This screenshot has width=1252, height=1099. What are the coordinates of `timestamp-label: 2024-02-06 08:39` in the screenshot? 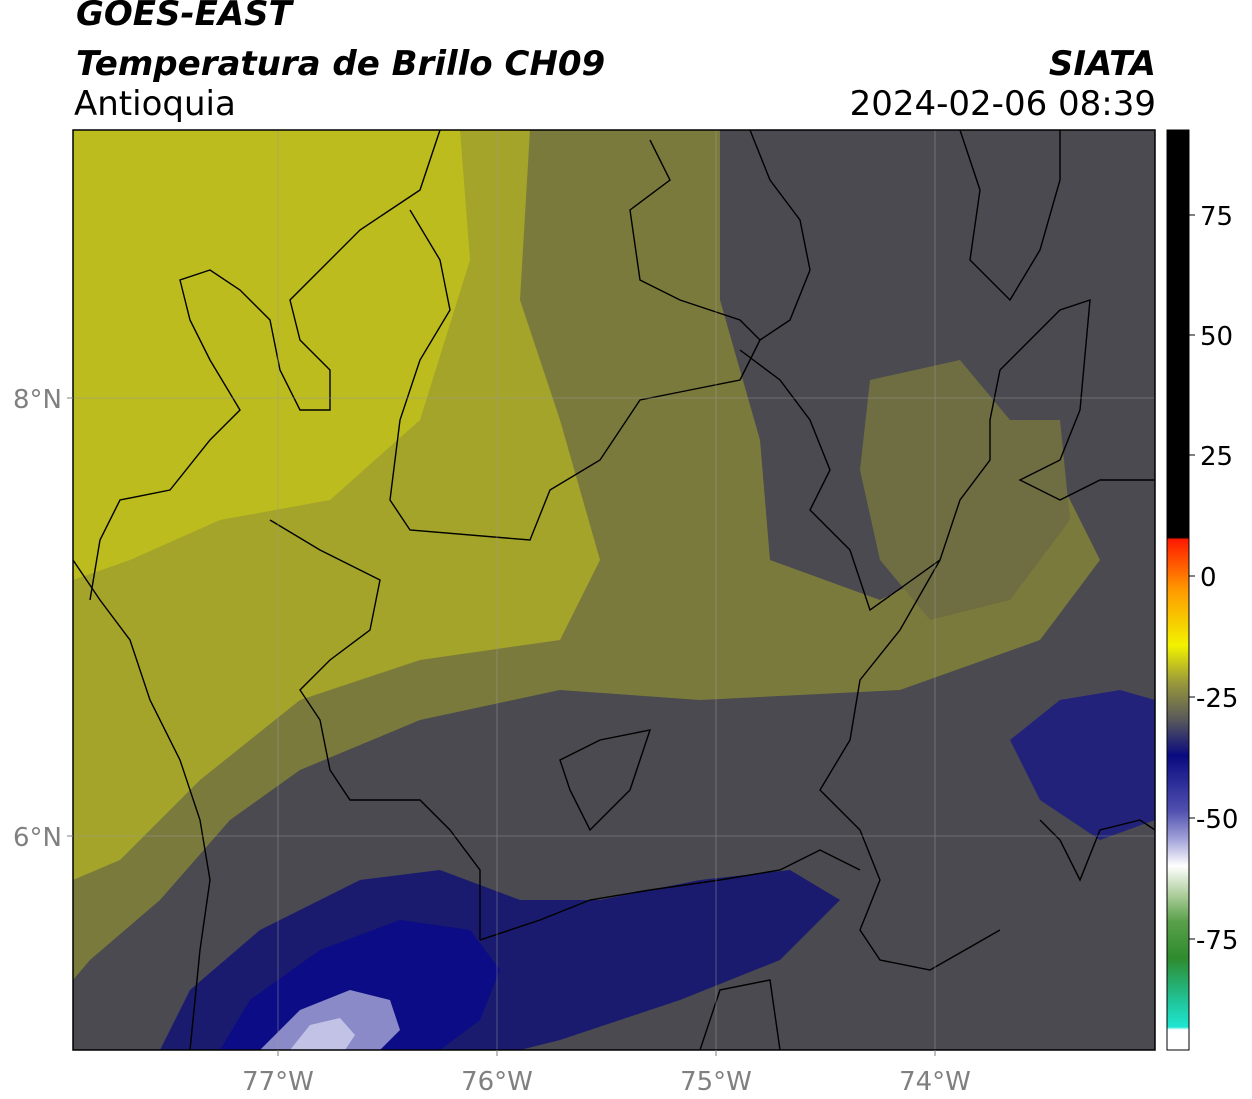 It's located at (1002, 104).